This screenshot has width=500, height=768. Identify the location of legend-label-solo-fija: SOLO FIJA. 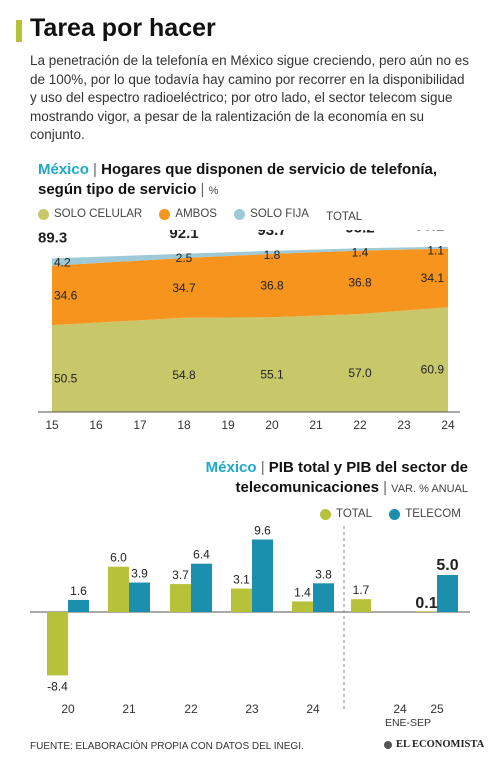
(279, 214).